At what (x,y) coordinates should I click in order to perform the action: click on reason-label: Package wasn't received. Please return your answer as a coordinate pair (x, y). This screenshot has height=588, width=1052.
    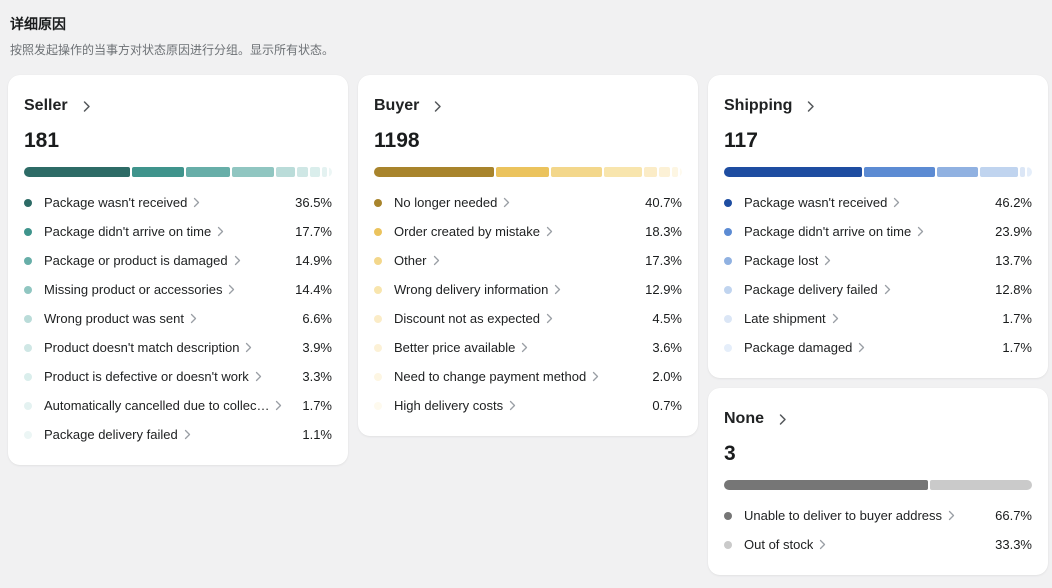
    Looking at the image, I should click on (816, 202).